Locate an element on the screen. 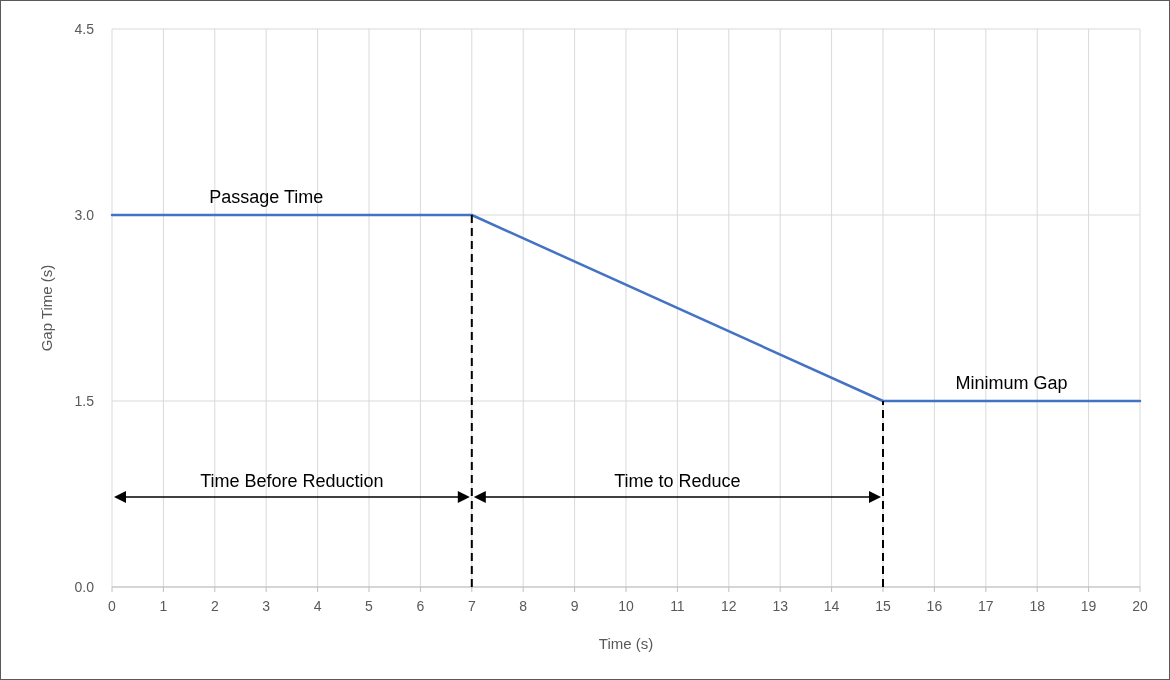 The width and height of the screenshot is (1170, 680). x-tick-label: 0 is located at coordinates (112, 606).